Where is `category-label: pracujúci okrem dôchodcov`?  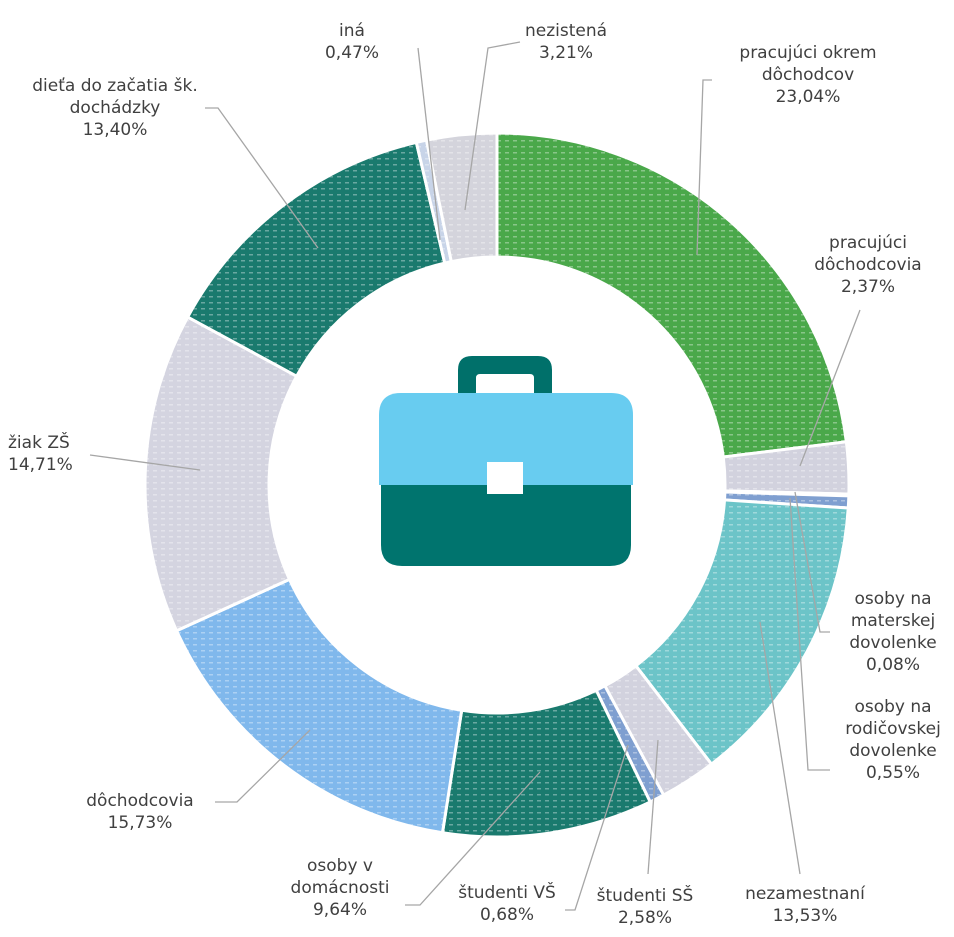 category-label: pracujúci okrem dôchodcov is located at coordinates (808, 64).